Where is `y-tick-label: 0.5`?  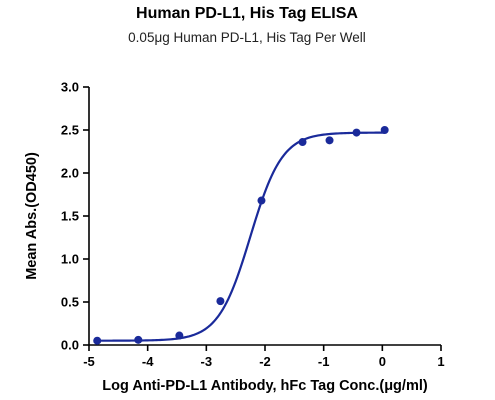
y-tick-label: 0.5 is located at coordinates (70, 302).